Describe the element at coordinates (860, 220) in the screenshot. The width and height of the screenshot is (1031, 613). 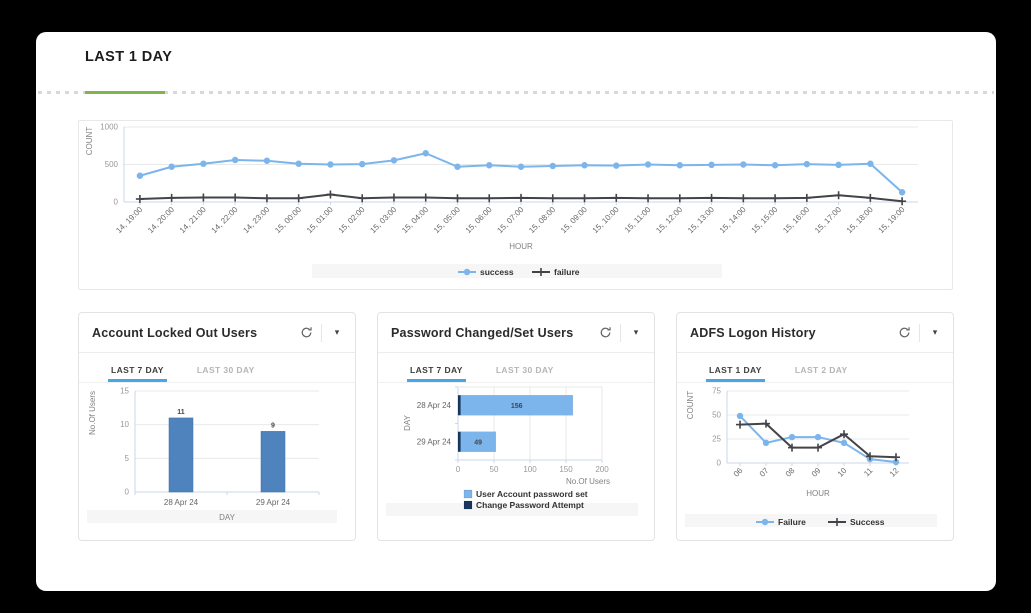
I see `svg-text: 15, 18:00` at that location.